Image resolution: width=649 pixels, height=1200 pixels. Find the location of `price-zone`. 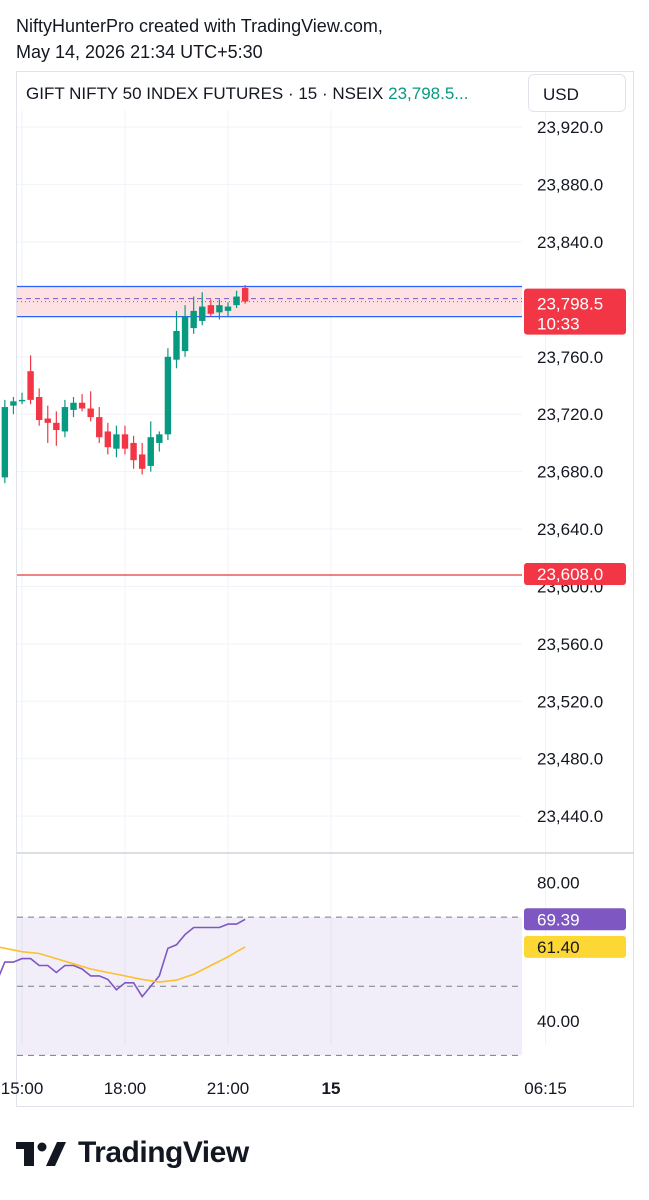

price-zone is located at coordinates (269, 301).